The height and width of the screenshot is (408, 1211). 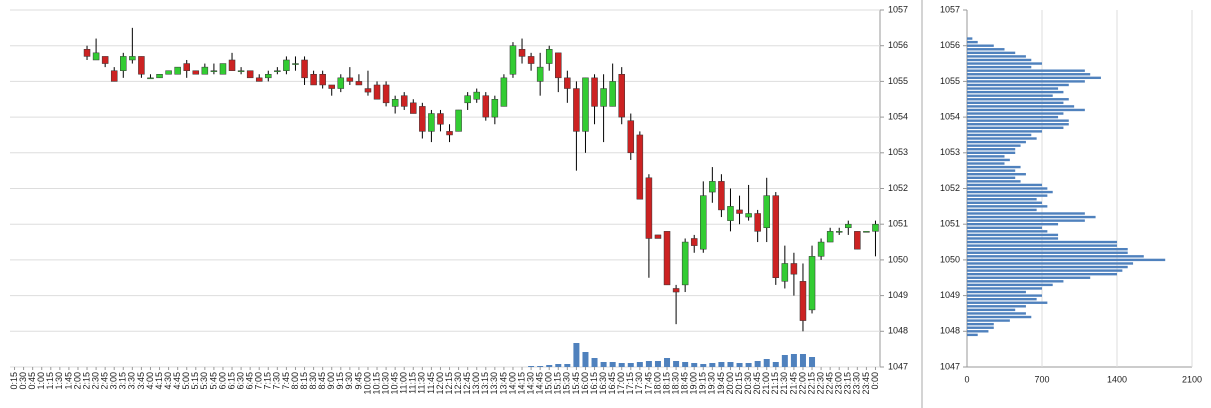 What do you see at coordinates (485, 383) in the screenshot?
I see `x-tick-label: 13:15` at bounding box center [485, 383].